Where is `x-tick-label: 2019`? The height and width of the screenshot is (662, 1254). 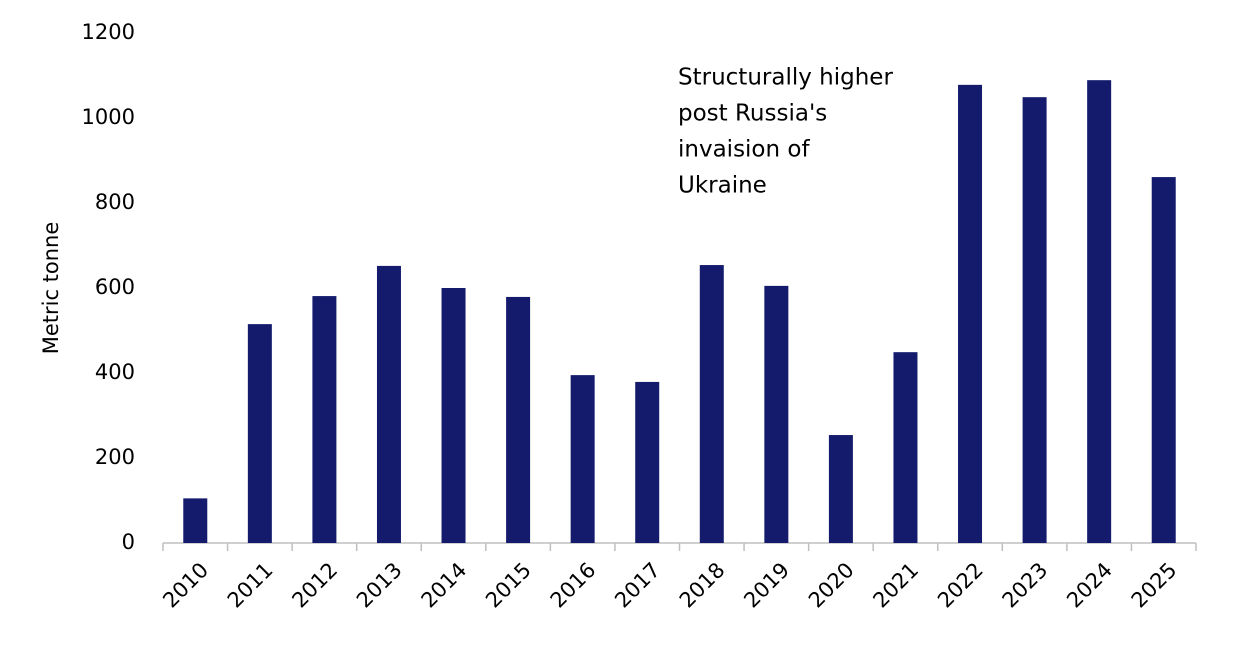
x-tick-label: 2019 is located at coordinates (766, 585).